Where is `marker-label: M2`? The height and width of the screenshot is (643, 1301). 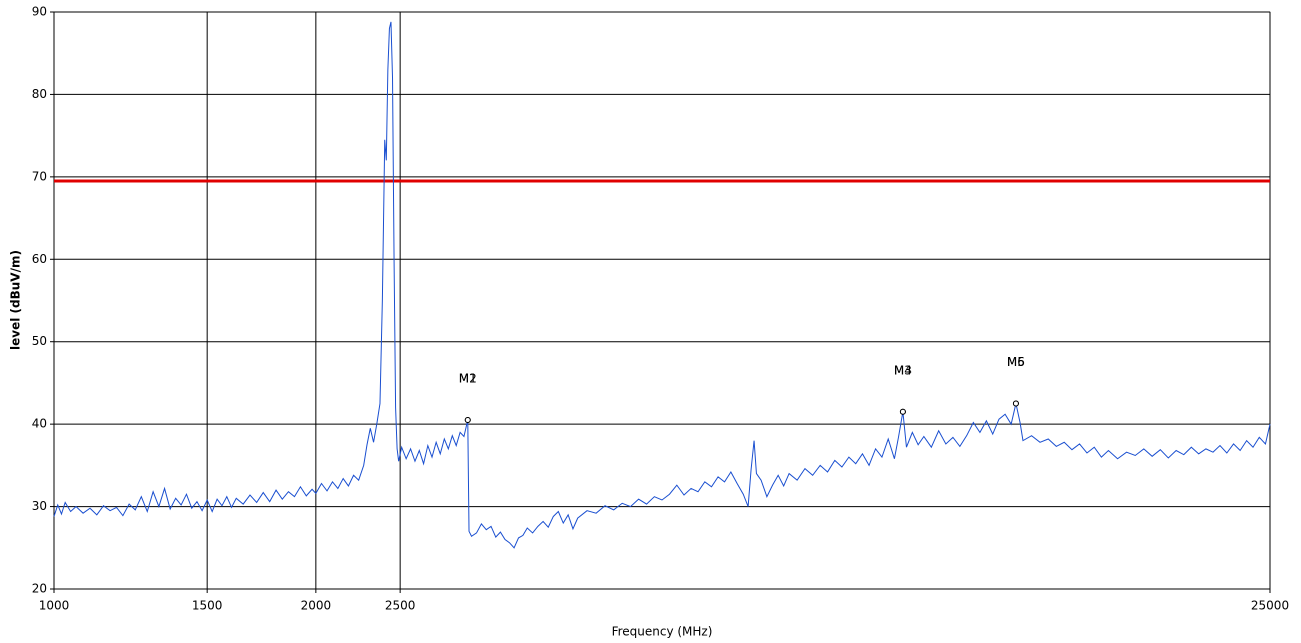 marker-label: M2 is located at coordinates (468, 379).